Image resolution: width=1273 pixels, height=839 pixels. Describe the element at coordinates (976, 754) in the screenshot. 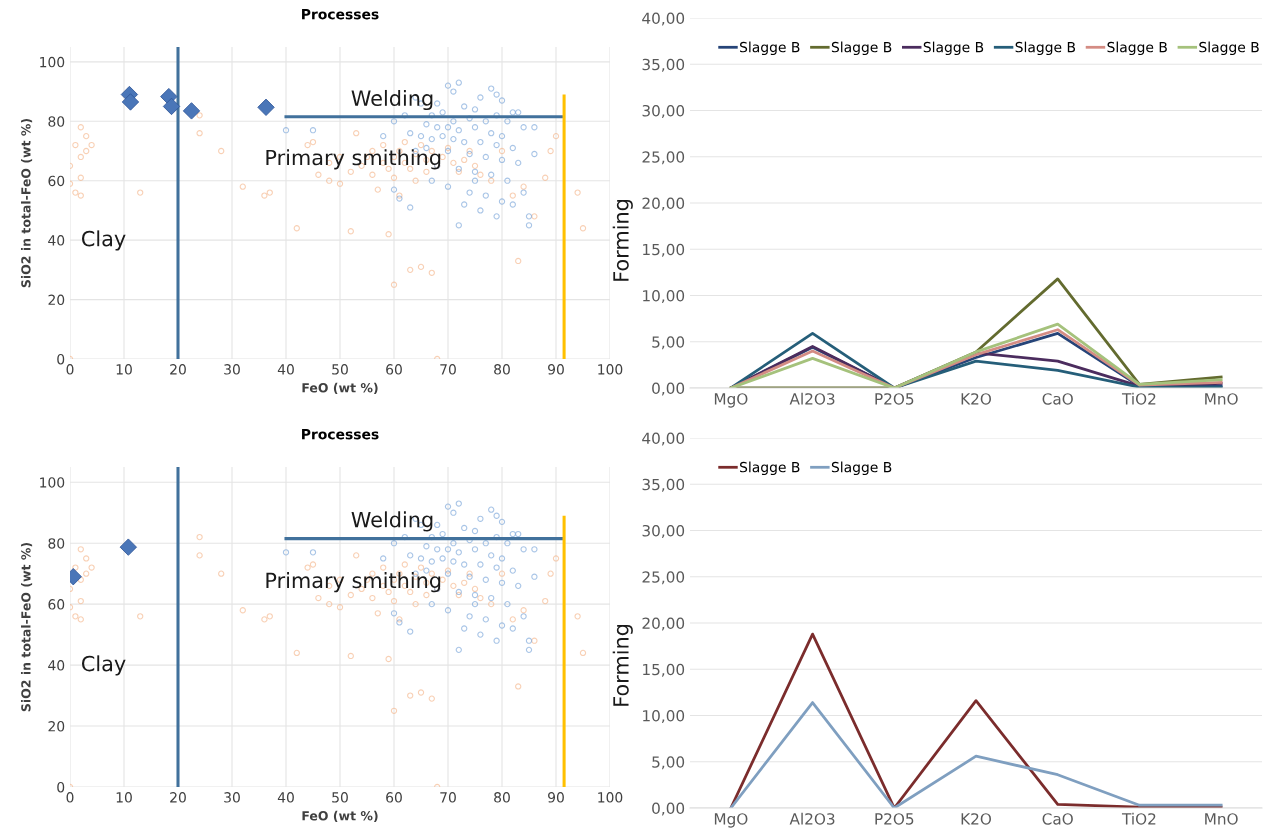

I see `line-series` at that location.